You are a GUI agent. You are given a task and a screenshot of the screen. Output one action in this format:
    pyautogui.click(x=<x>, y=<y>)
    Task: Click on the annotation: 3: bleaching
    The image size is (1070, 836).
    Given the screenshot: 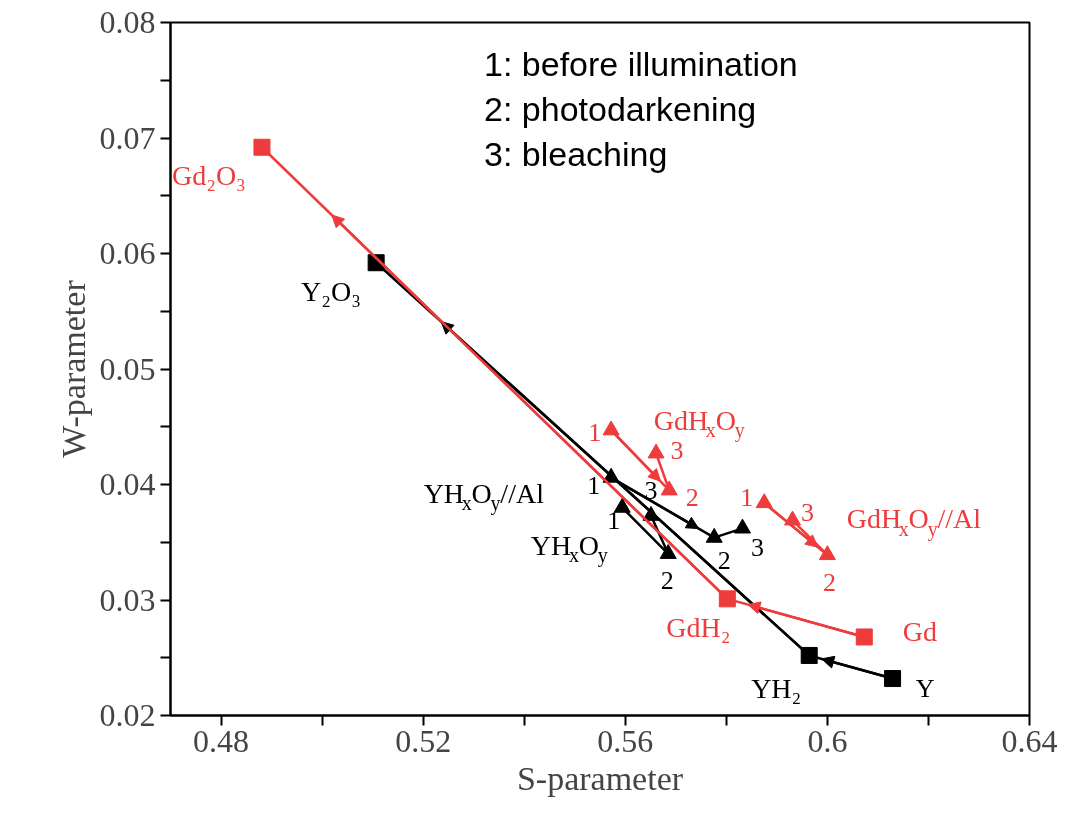 What is the action you would take?
    pyautogui.click(x=576, y=154)
    